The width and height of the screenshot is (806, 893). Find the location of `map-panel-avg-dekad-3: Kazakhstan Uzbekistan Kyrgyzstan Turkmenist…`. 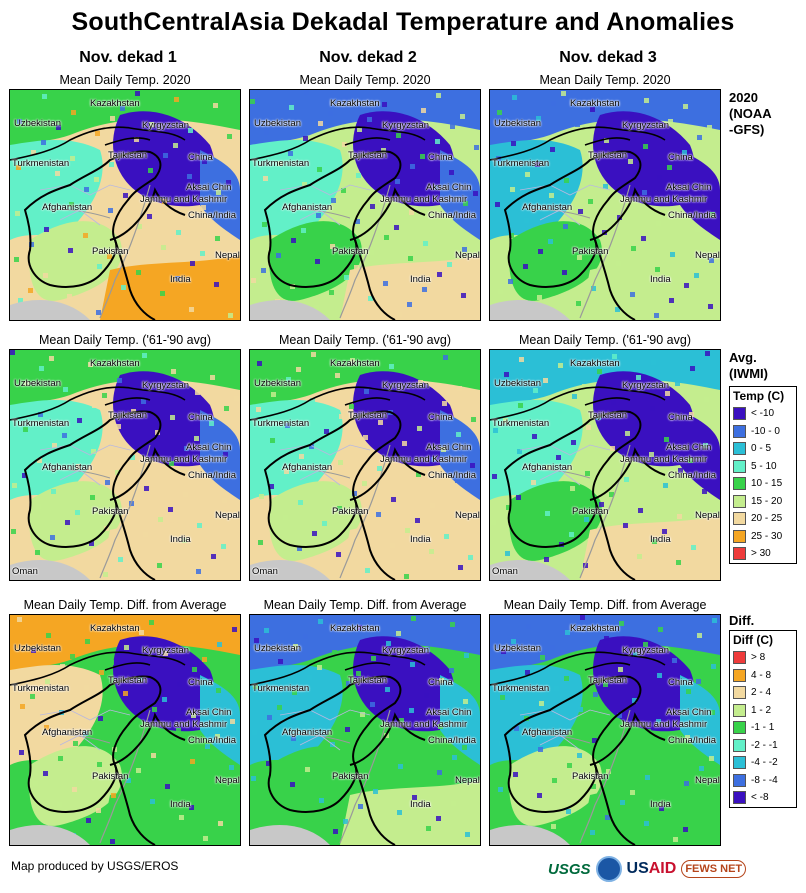

map-panel-avg-dekad-3: Kazakhstan Uzbekistan Kyrgyzstan Turkmenist… is located at coordinates (605, 465).